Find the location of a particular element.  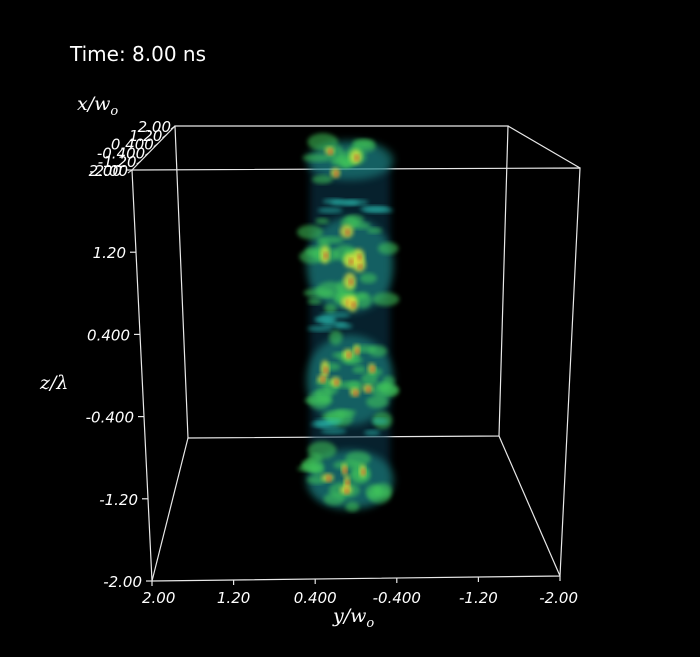

x-tick-label: 1.20 is located at coordinates (145, 136).